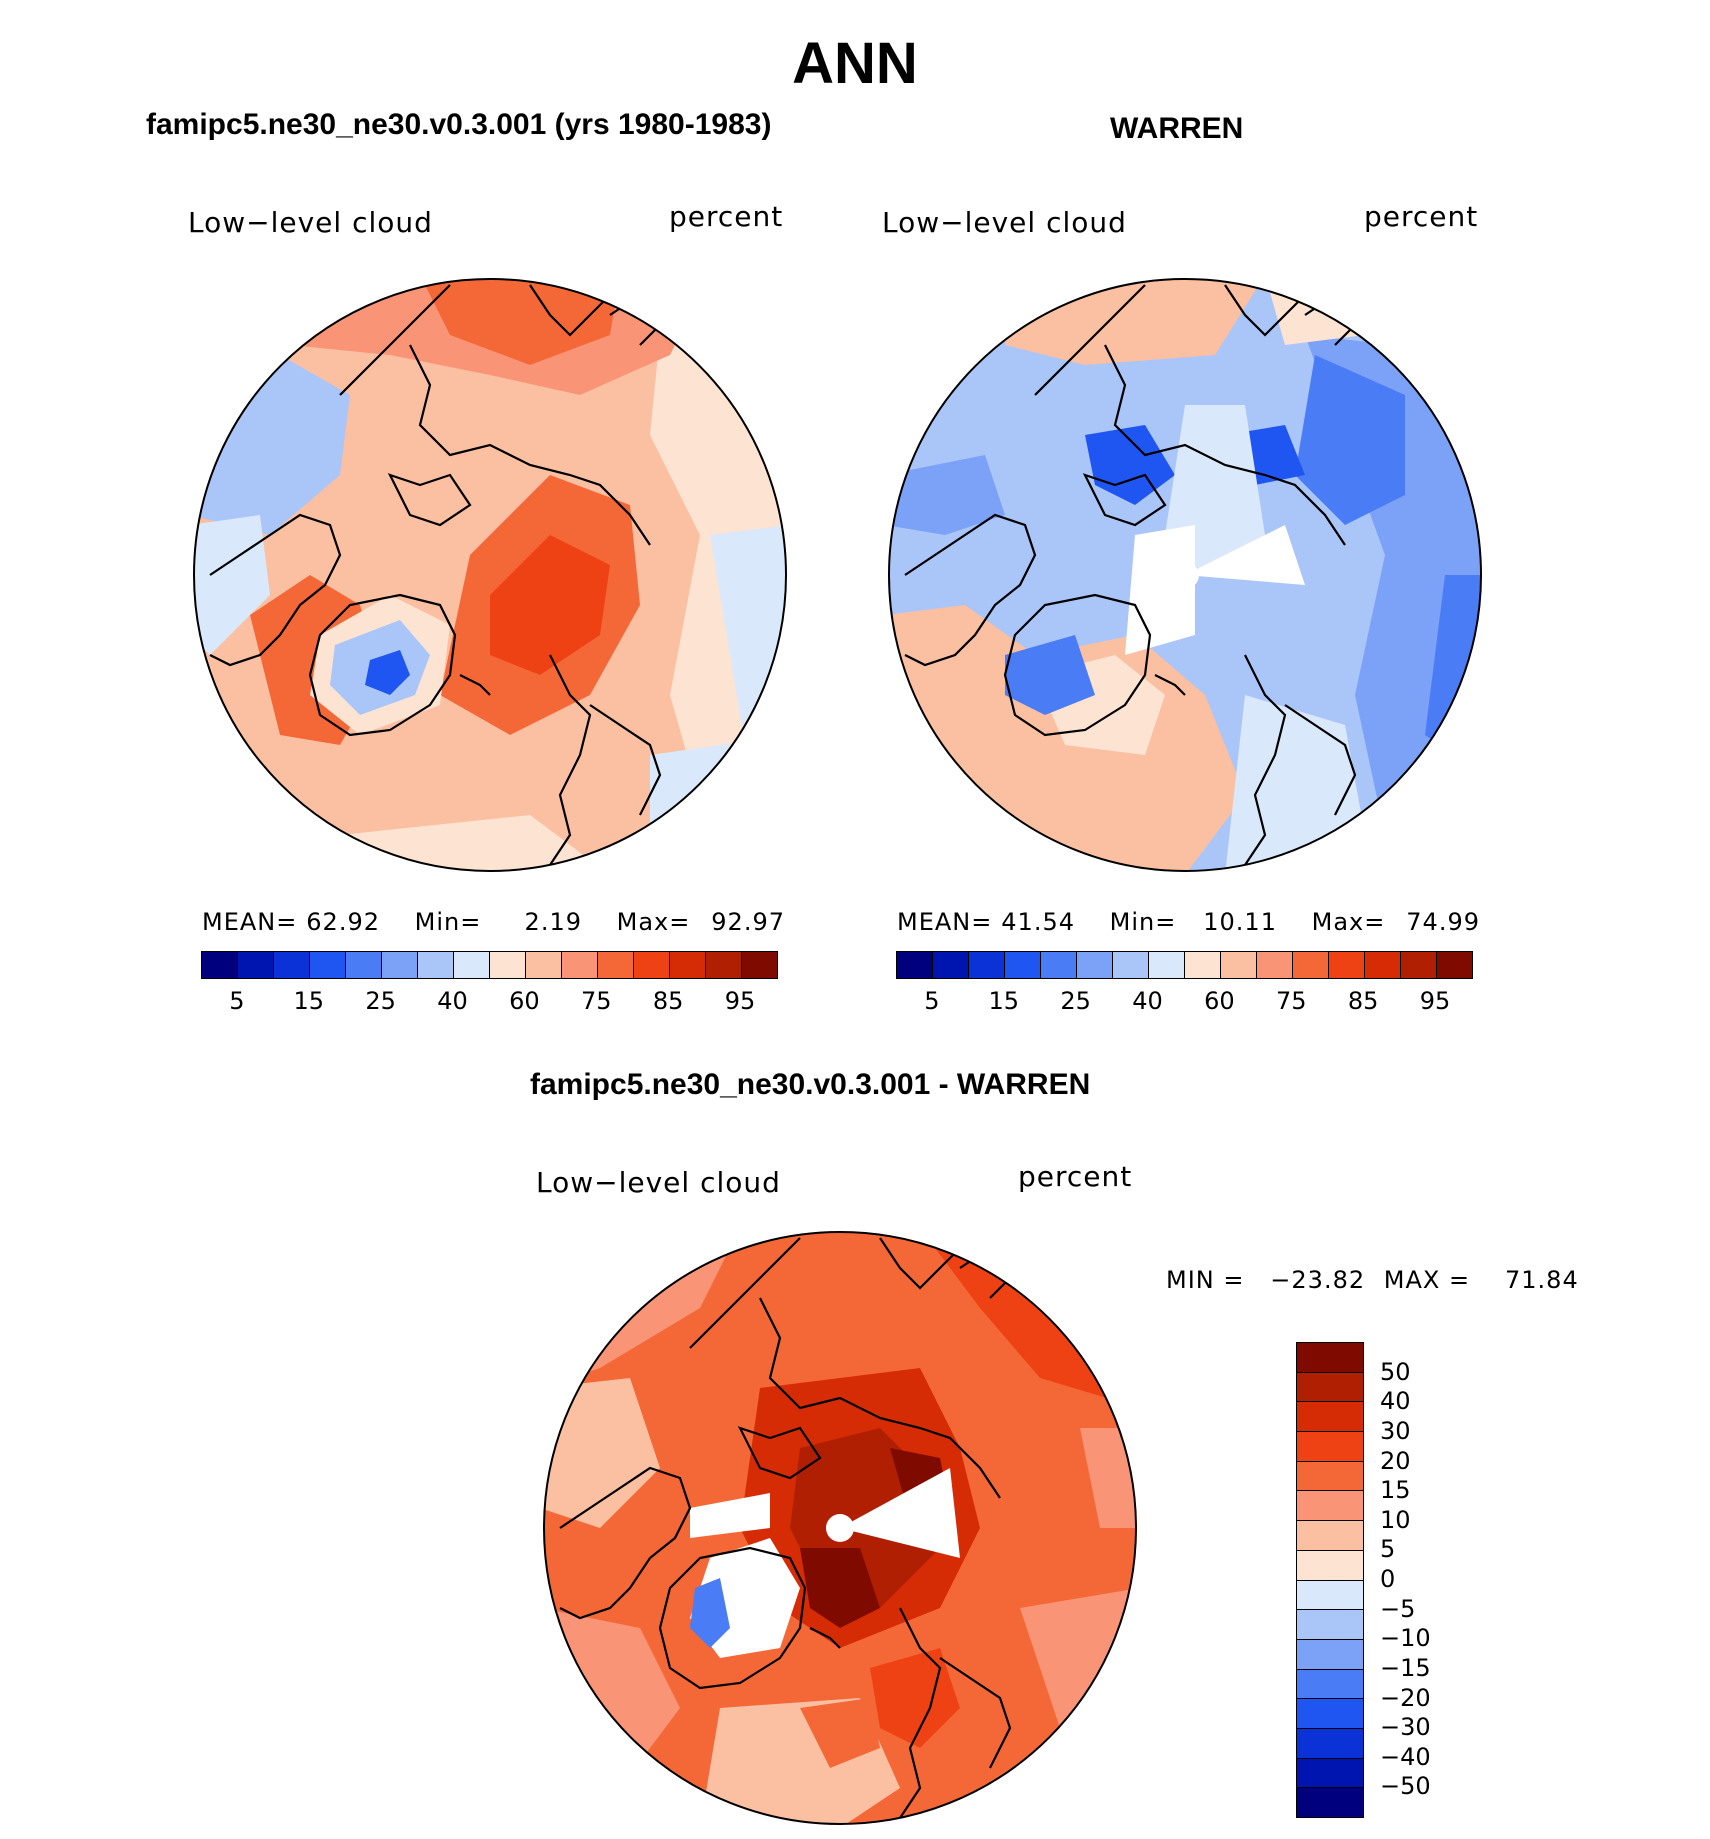 The height and width of the screenshot is (1839, 1710). Describe the element at coordinates (1372, 1280) in the screenshot. I see `stats-diff: MIN = −23.82 MAX = 71.84` at that location.